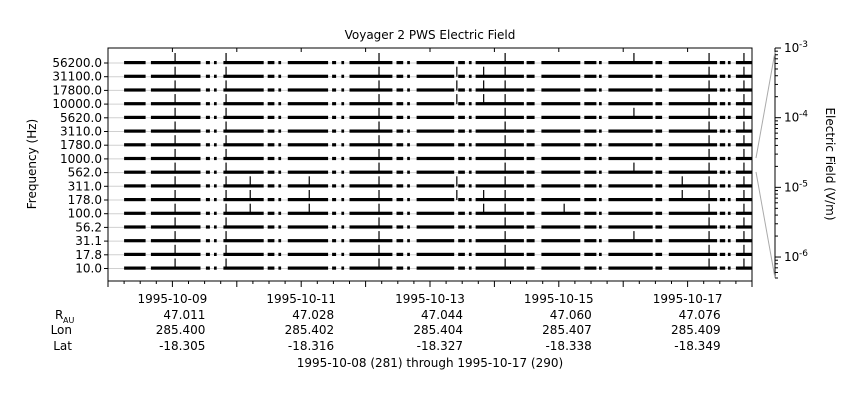  Describe the element at coordinates (32, 164) in the screenshot. I see `y-axis-label: Frequency (Hz)` at that location.